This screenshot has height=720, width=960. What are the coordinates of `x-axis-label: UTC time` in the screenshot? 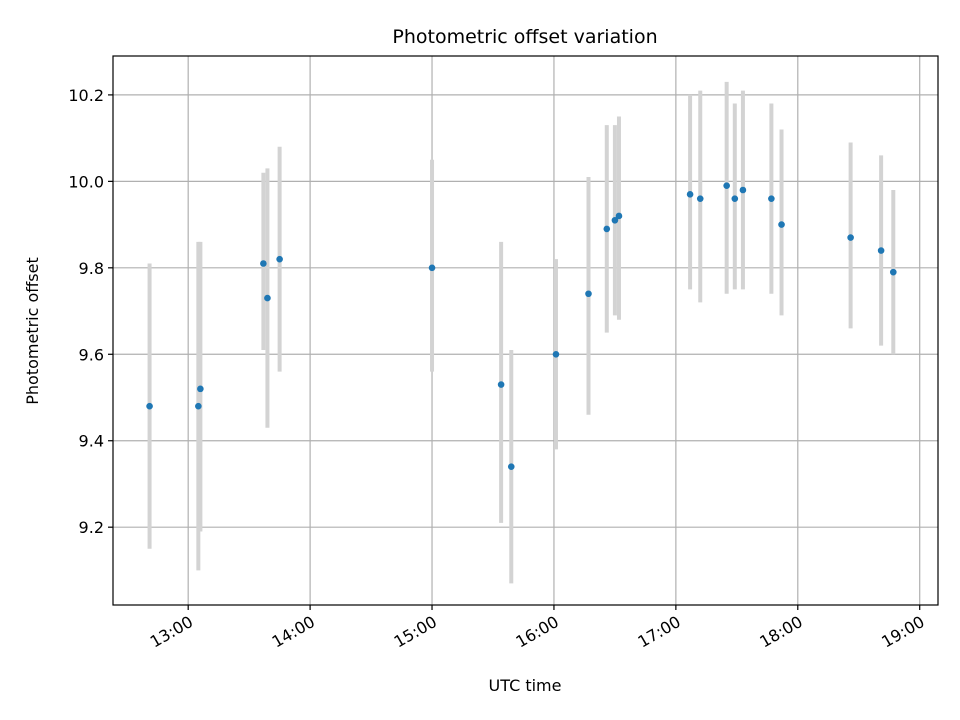 It's located at (525, 685).